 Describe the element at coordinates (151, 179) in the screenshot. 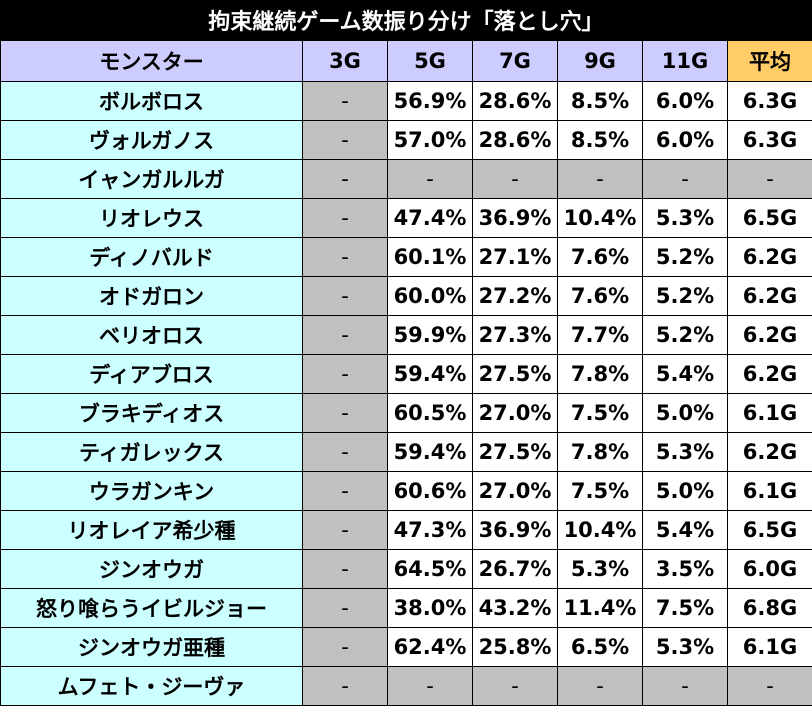

I see `monster-name-cell: イャンガルルガ` at that location.